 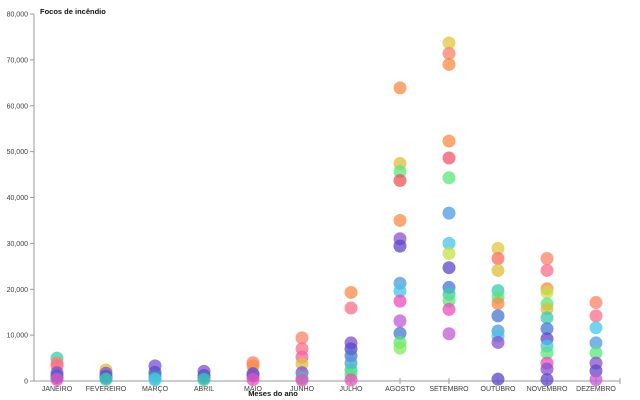 What do you see at coordinates (204, 380) in the screenshot?
I see `data-point-abril` at bounding box center [204, 380].